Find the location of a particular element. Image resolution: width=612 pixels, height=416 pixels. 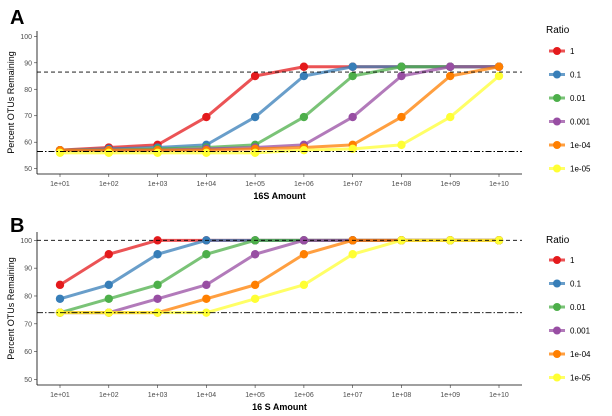

y-tick-label: 80 is located at coordinates (28, 296).